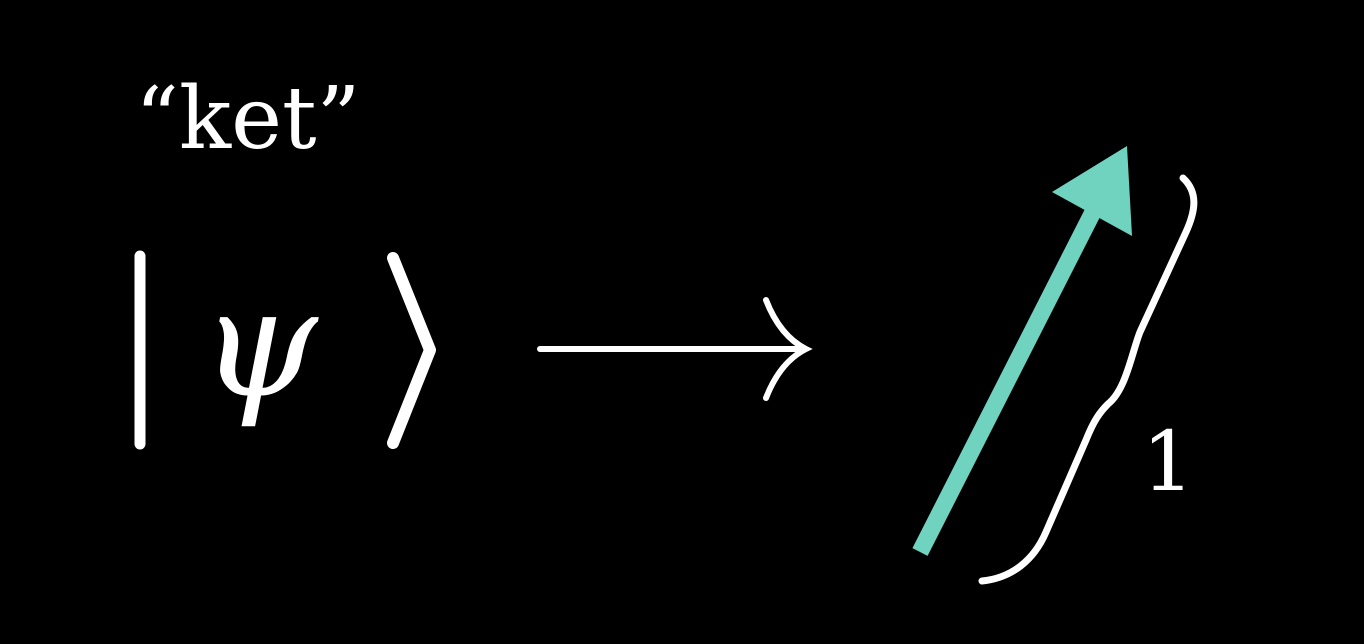  I want to click on maps-to-arrow, so click(675, 349).